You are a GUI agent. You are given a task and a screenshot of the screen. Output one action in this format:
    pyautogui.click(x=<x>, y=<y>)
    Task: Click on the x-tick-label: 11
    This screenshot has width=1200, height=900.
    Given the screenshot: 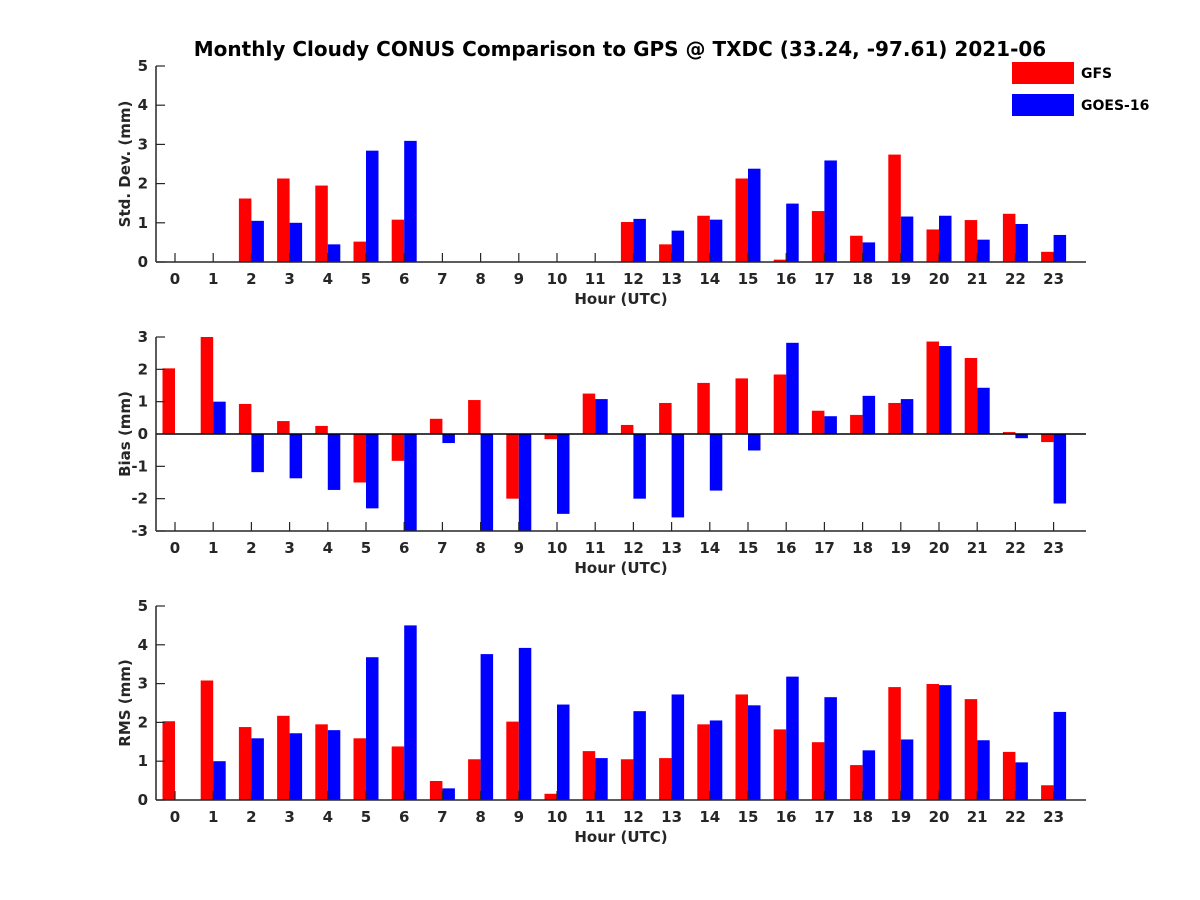 What is the action you would take?
    pyautogui.click(x=595, y=817)
    